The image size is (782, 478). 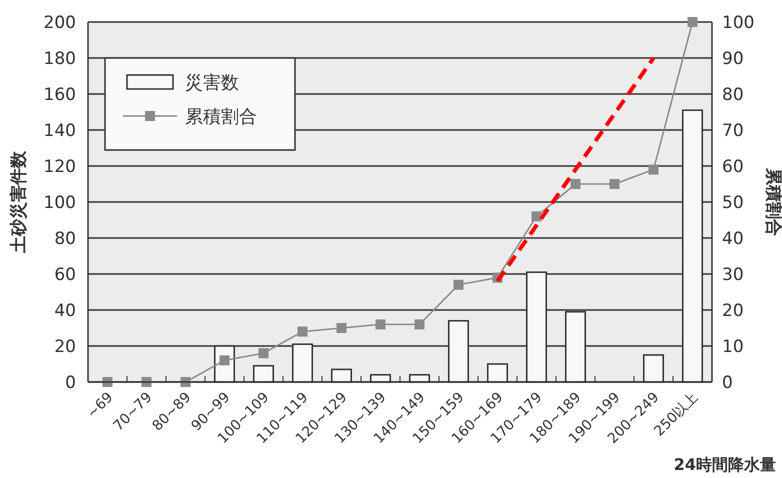 What do you see at coordinates (65, 310) in the screenshot?
I see `y-tick-label: 40` at bounding box center [65, 310].